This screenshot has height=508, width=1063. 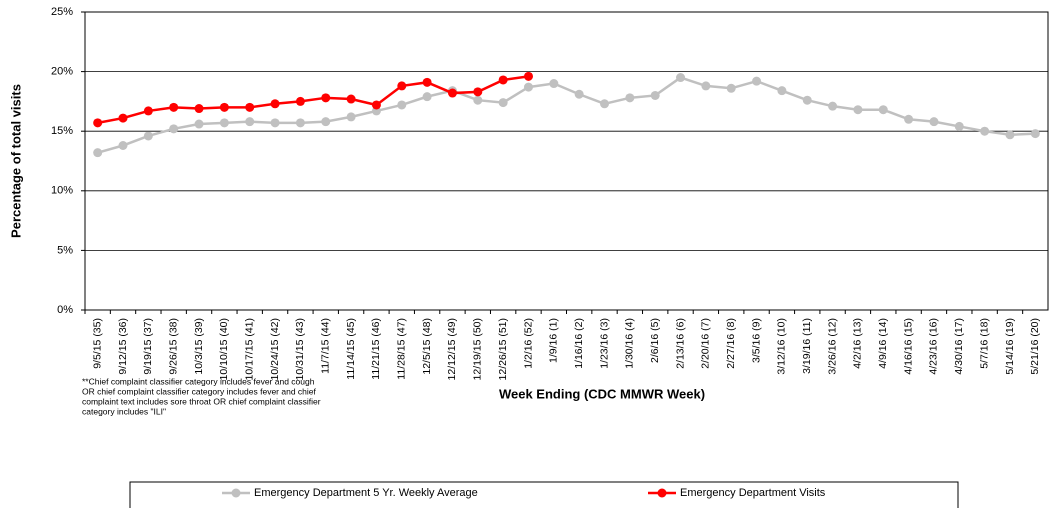 What do you see at coordinates (544, 494) in the screenshot?
I see `legend-box` at bounding box center [544, 494].